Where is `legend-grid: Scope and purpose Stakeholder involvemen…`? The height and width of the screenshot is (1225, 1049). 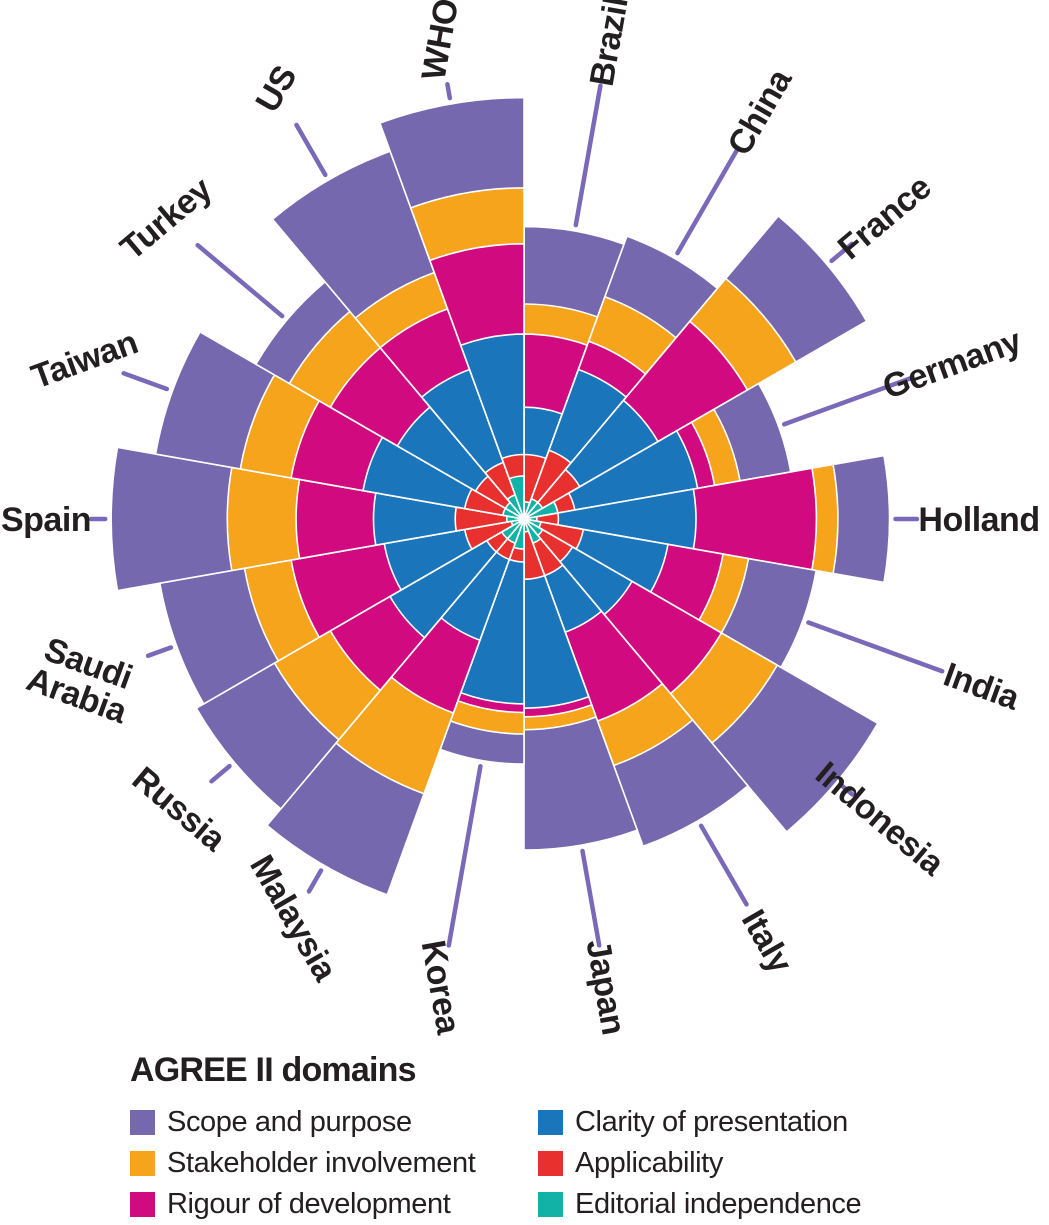
legend-grid: Scope and purpose Stakeholder involvemen… is located at coordinates (560, 1163).